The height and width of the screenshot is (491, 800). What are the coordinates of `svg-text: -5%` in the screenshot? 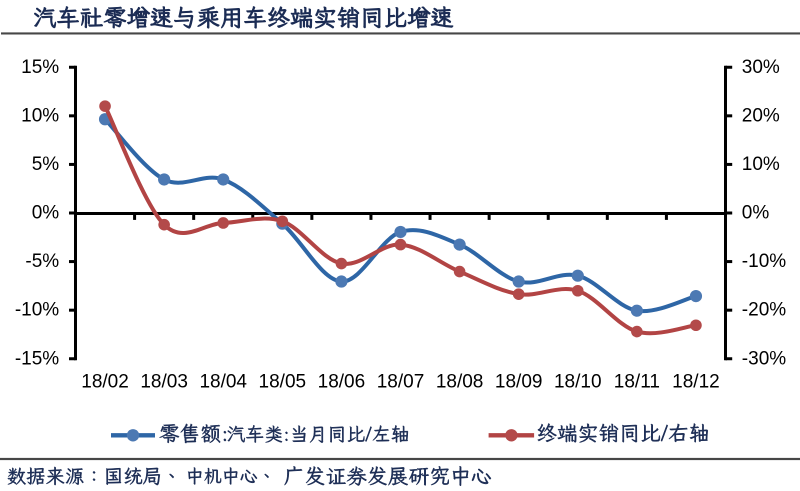 It's located at (42, 261).